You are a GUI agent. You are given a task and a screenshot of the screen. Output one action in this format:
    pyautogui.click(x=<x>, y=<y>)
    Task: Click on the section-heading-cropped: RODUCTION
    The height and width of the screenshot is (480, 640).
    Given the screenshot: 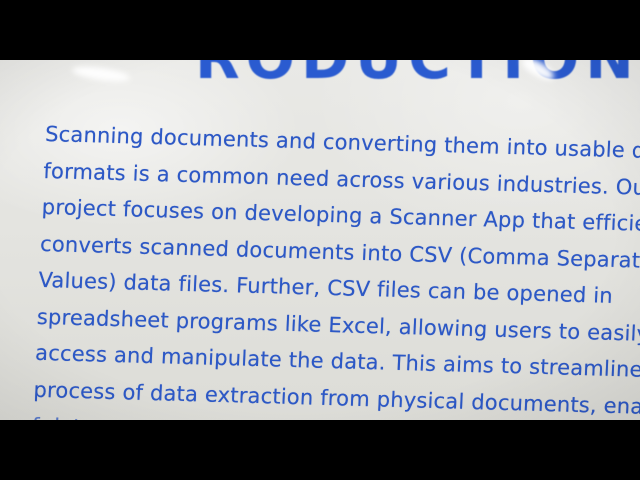 What is the action you would take?
    pyautogui.click(x=417, y=76)
    